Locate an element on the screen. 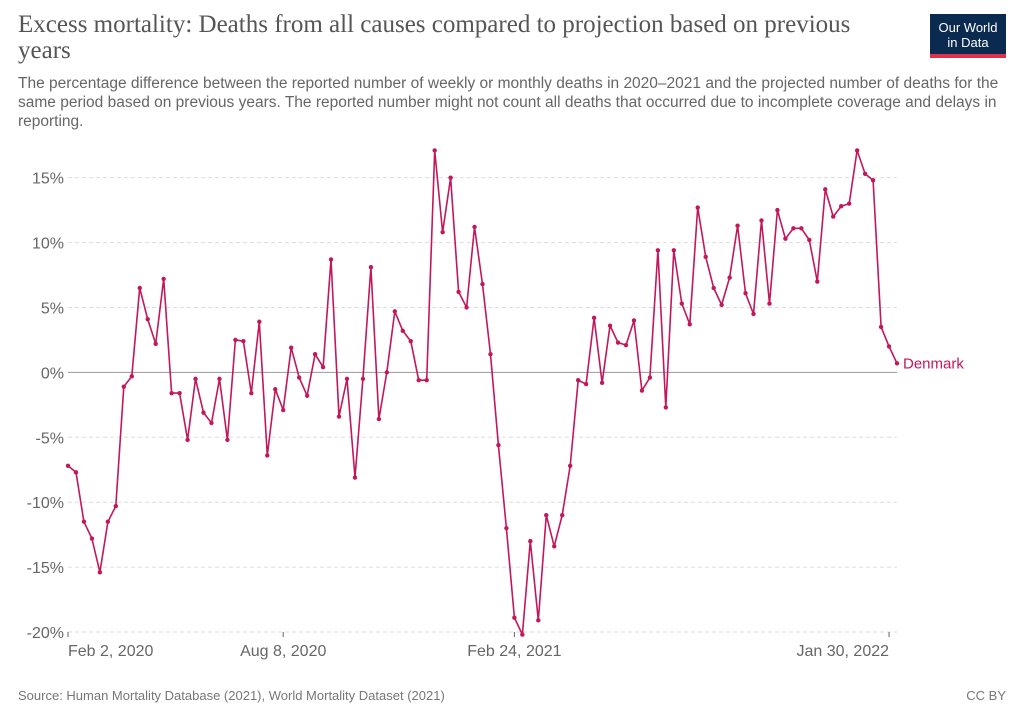 The height and width of the screenshot is (723, 1024). owid-logo: Our World in Data is located at coordinates (968, 36).